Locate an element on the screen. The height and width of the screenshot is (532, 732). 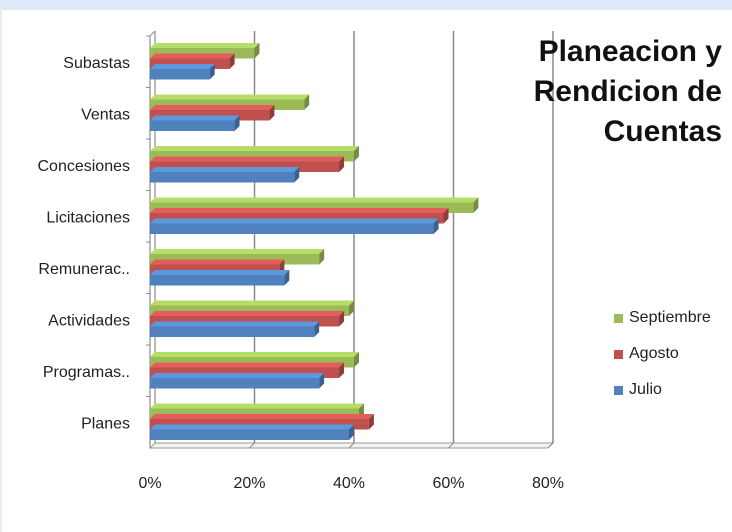
y-category-label: Concesiones is located at coordinates (84, 166).